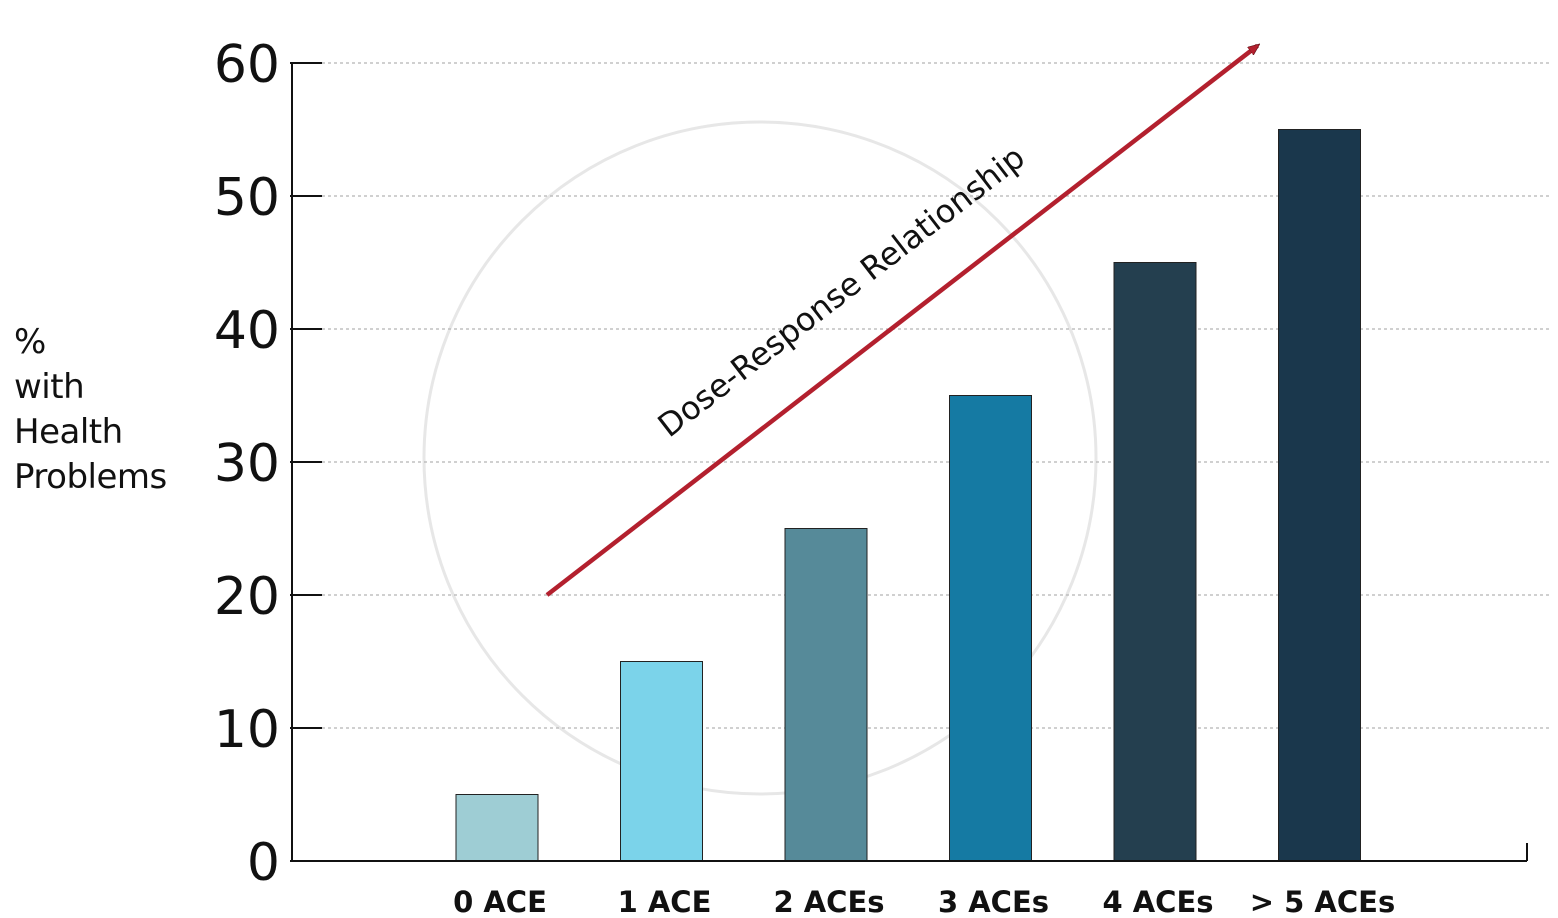 The height and width of the screenshot is (918, 1558). What do you see at coordinates (1155, 562) in the screenshot?
I see `bar-4-aces` at bounding box center [1155, 562].